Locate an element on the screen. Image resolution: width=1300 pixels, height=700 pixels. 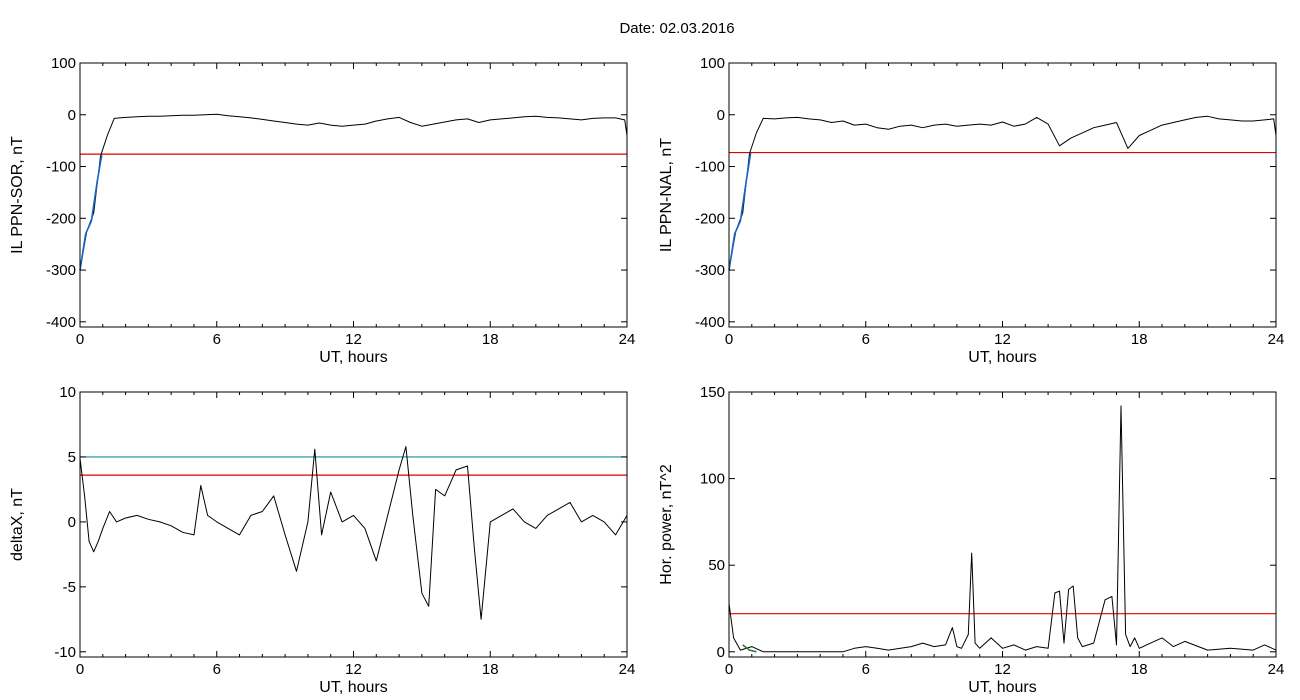
y-axis-label: Hor. power, nT^2 is located at coordinates (666, 524).